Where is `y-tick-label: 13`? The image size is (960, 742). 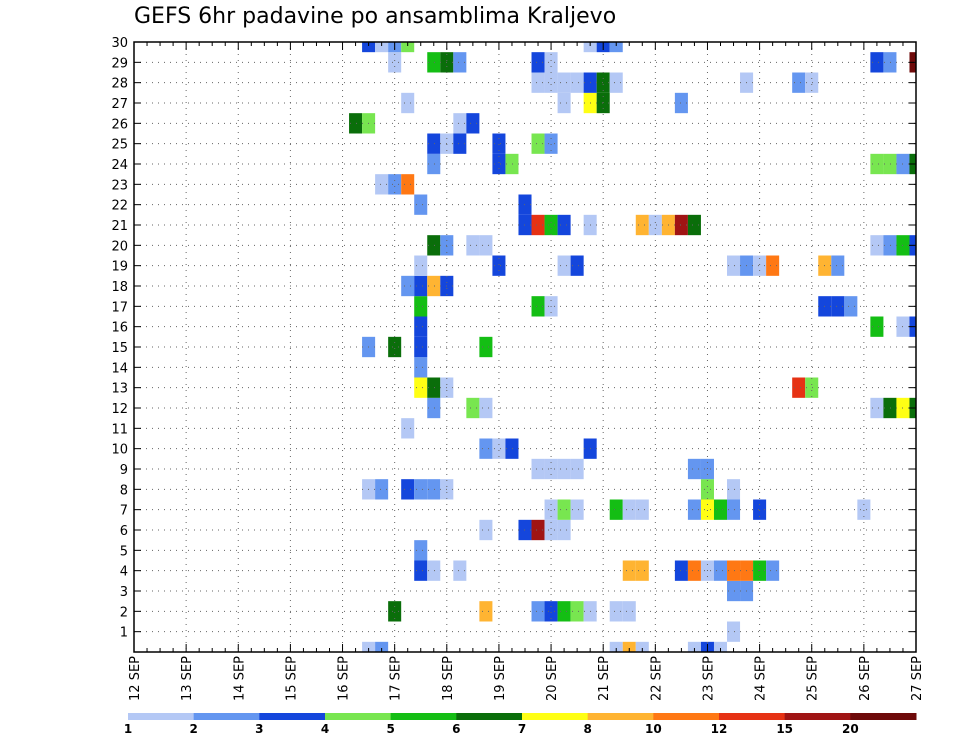 y-tick-label: 13 is located at coordinates (119, 389).